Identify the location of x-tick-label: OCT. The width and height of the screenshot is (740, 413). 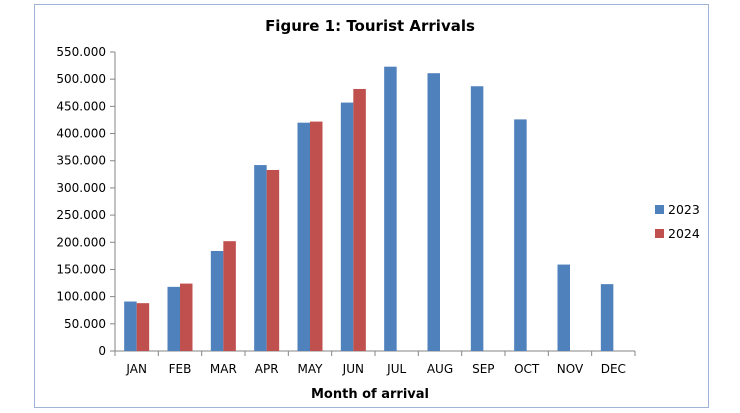
(527, 369).